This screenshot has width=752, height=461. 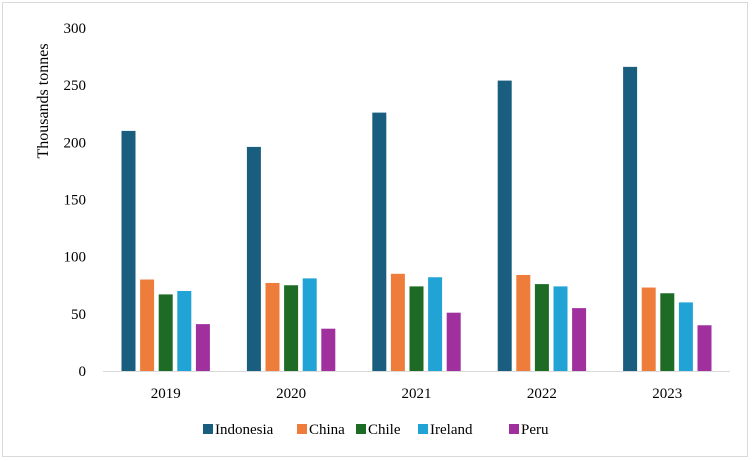 What do you see at coordinates (704, 348) in the screenshot?
I see `bar-peru-2023` at bounding box center [704, 348].